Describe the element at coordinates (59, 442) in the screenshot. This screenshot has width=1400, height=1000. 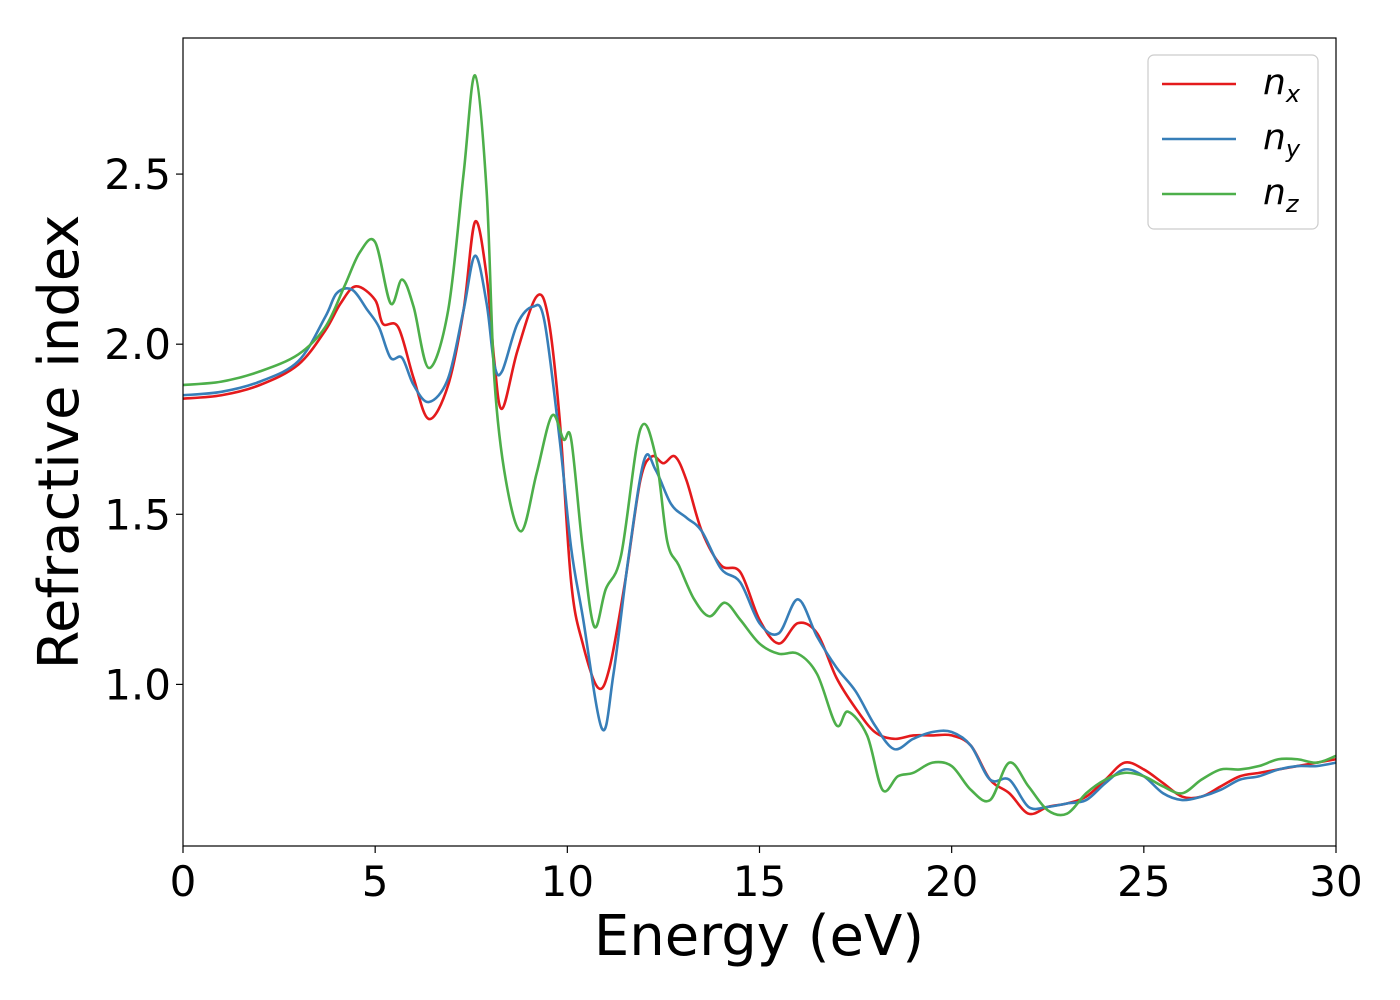
I see `y-axis-title: Refractive index` at that location.